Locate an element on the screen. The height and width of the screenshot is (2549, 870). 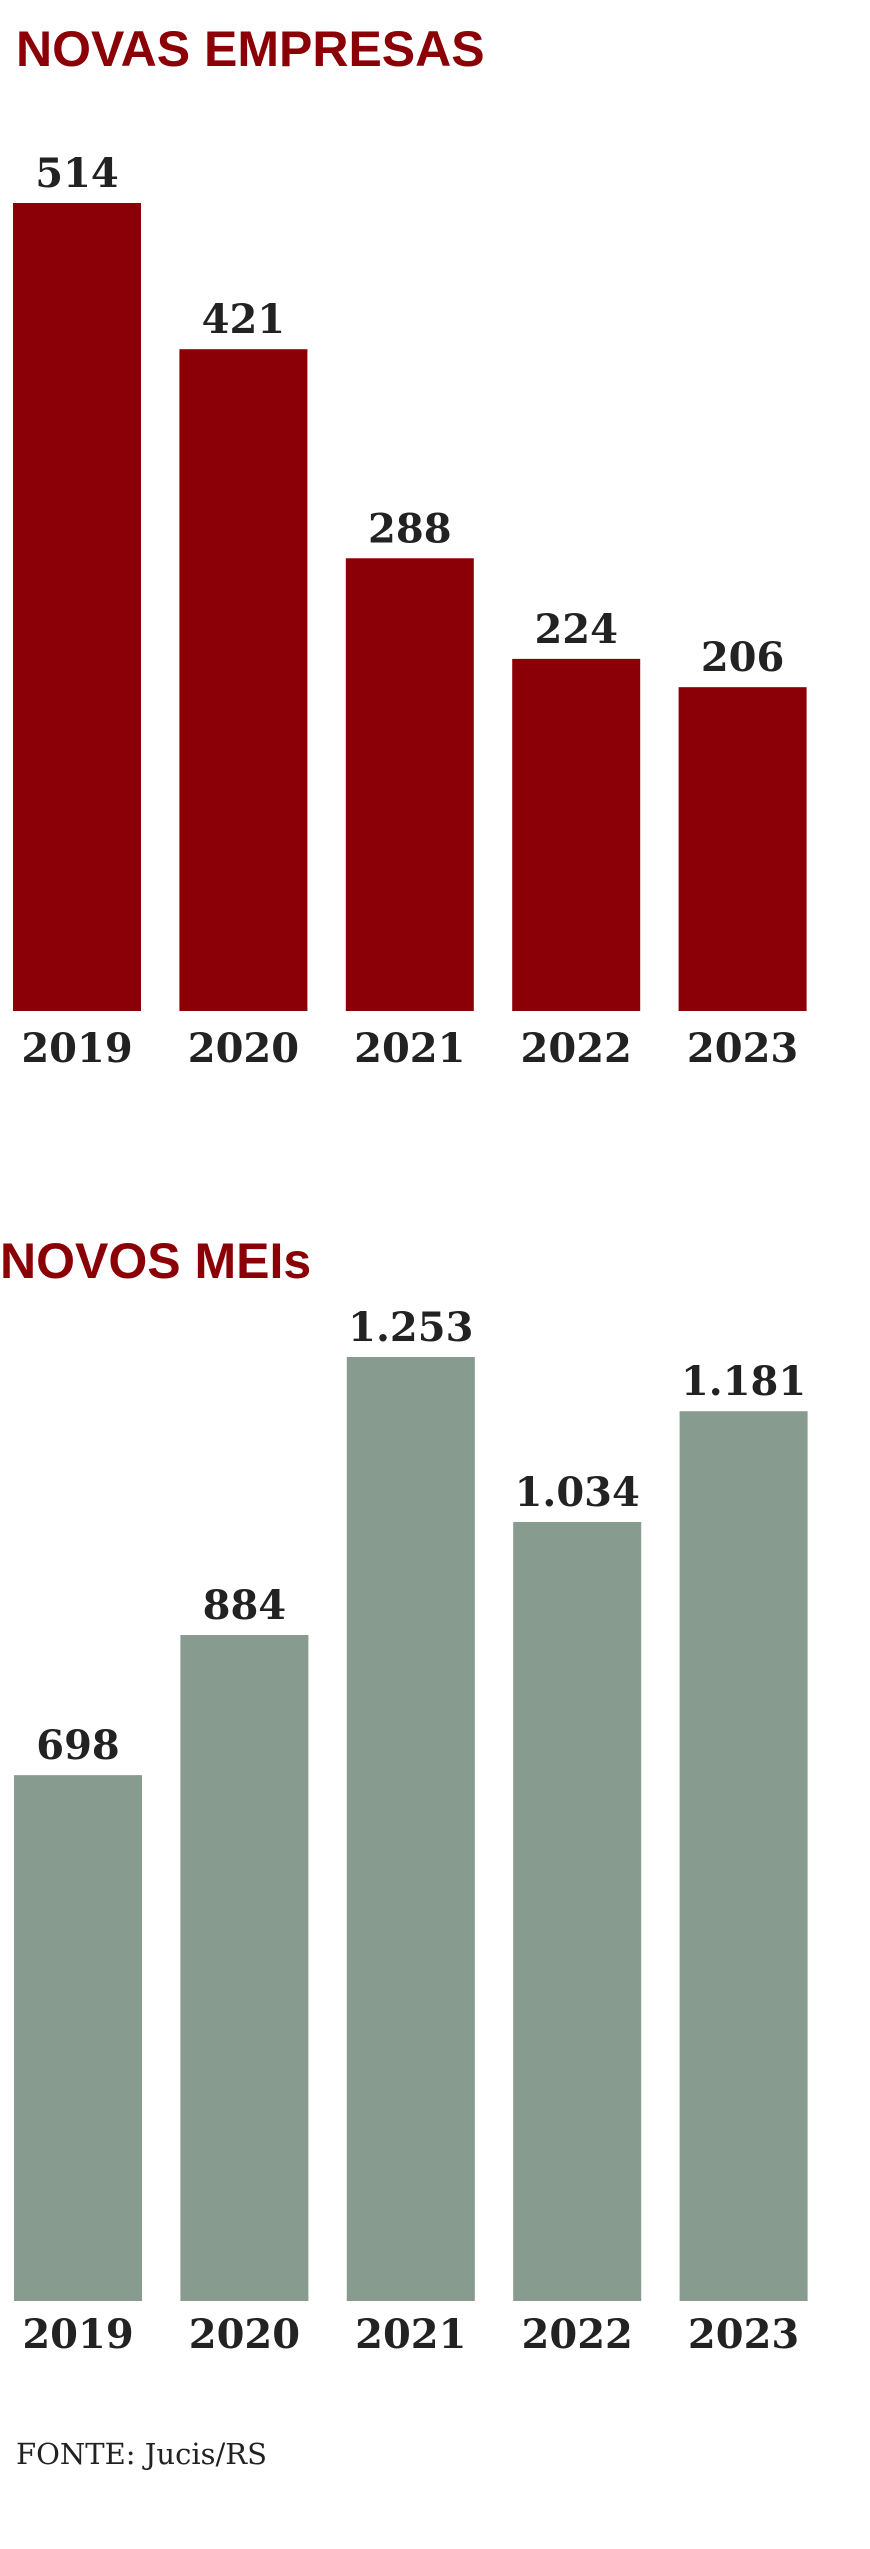
value-label: 698 is located at coordinates (78, 1745).